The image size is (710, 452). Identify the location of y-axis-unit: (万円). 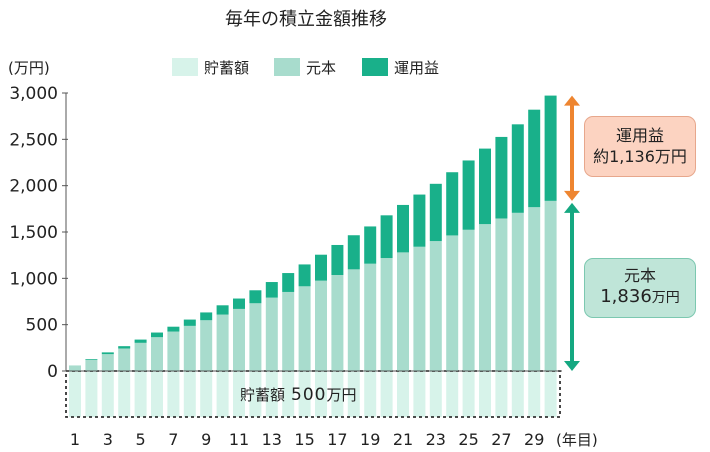
(29, 68).